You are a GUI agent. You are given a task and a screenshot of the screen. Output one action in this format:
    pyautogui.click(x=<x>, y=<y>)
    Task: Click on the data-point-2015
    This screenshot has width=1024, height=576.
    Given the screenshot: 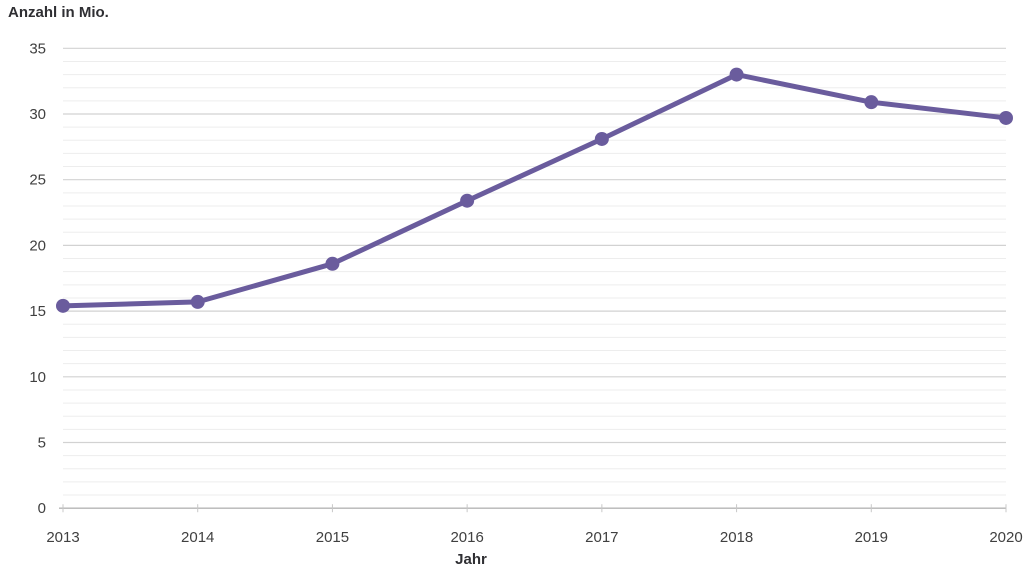 What is the action you would take?
    pyautogui.click(x=332, y=263)
    